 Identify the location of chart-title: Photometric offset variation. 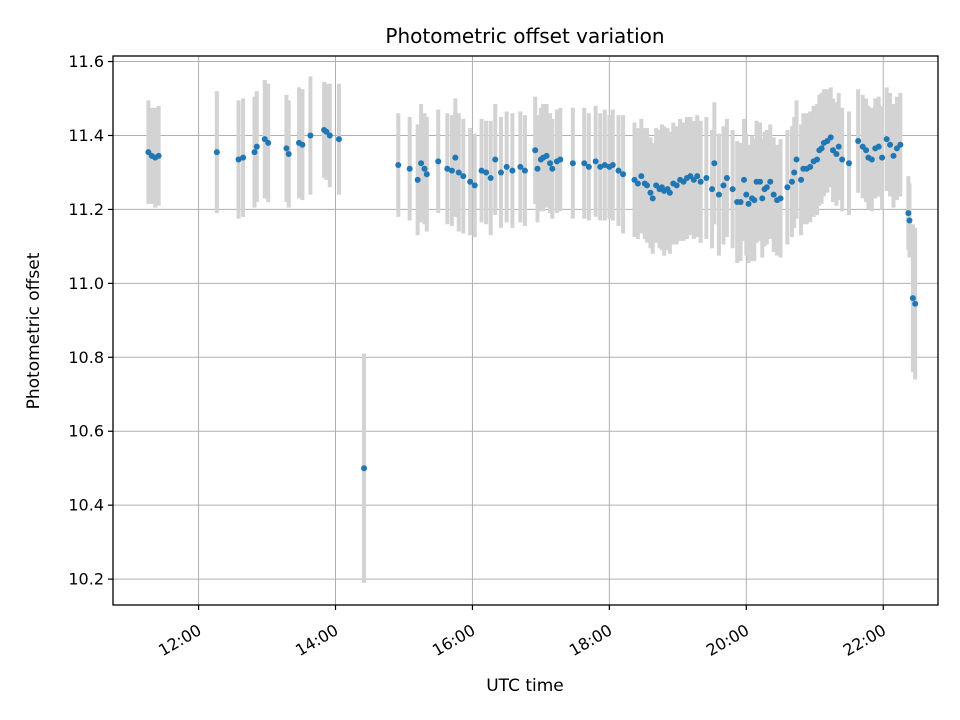
(524, 36).